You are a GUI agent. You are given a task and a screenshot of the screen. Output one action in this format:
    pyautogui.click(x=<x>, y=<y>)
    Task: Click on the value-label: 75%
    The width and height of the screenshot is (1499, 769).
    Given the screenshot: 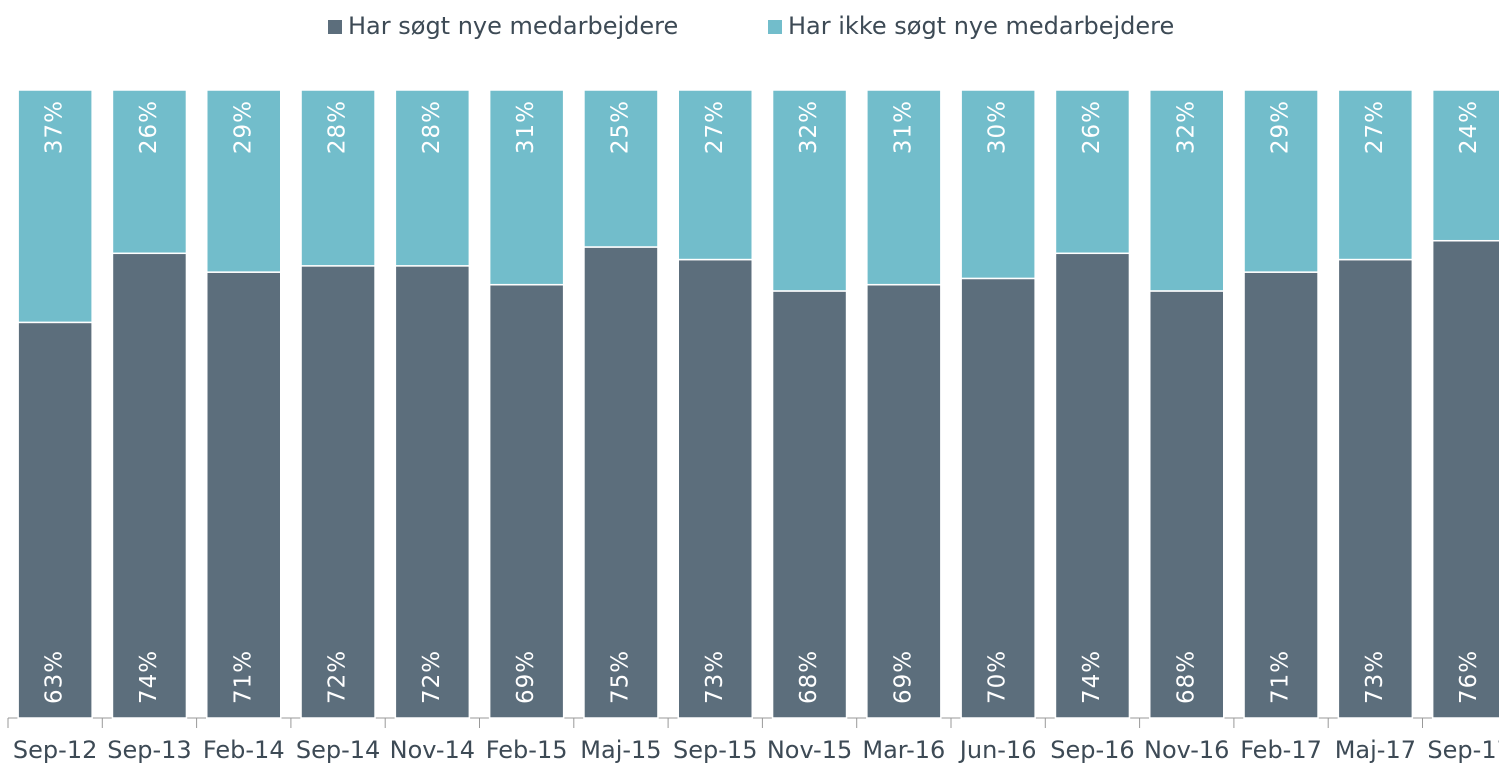 What is the action you would take?
    pyautogui.click(x=620, y=677)
    